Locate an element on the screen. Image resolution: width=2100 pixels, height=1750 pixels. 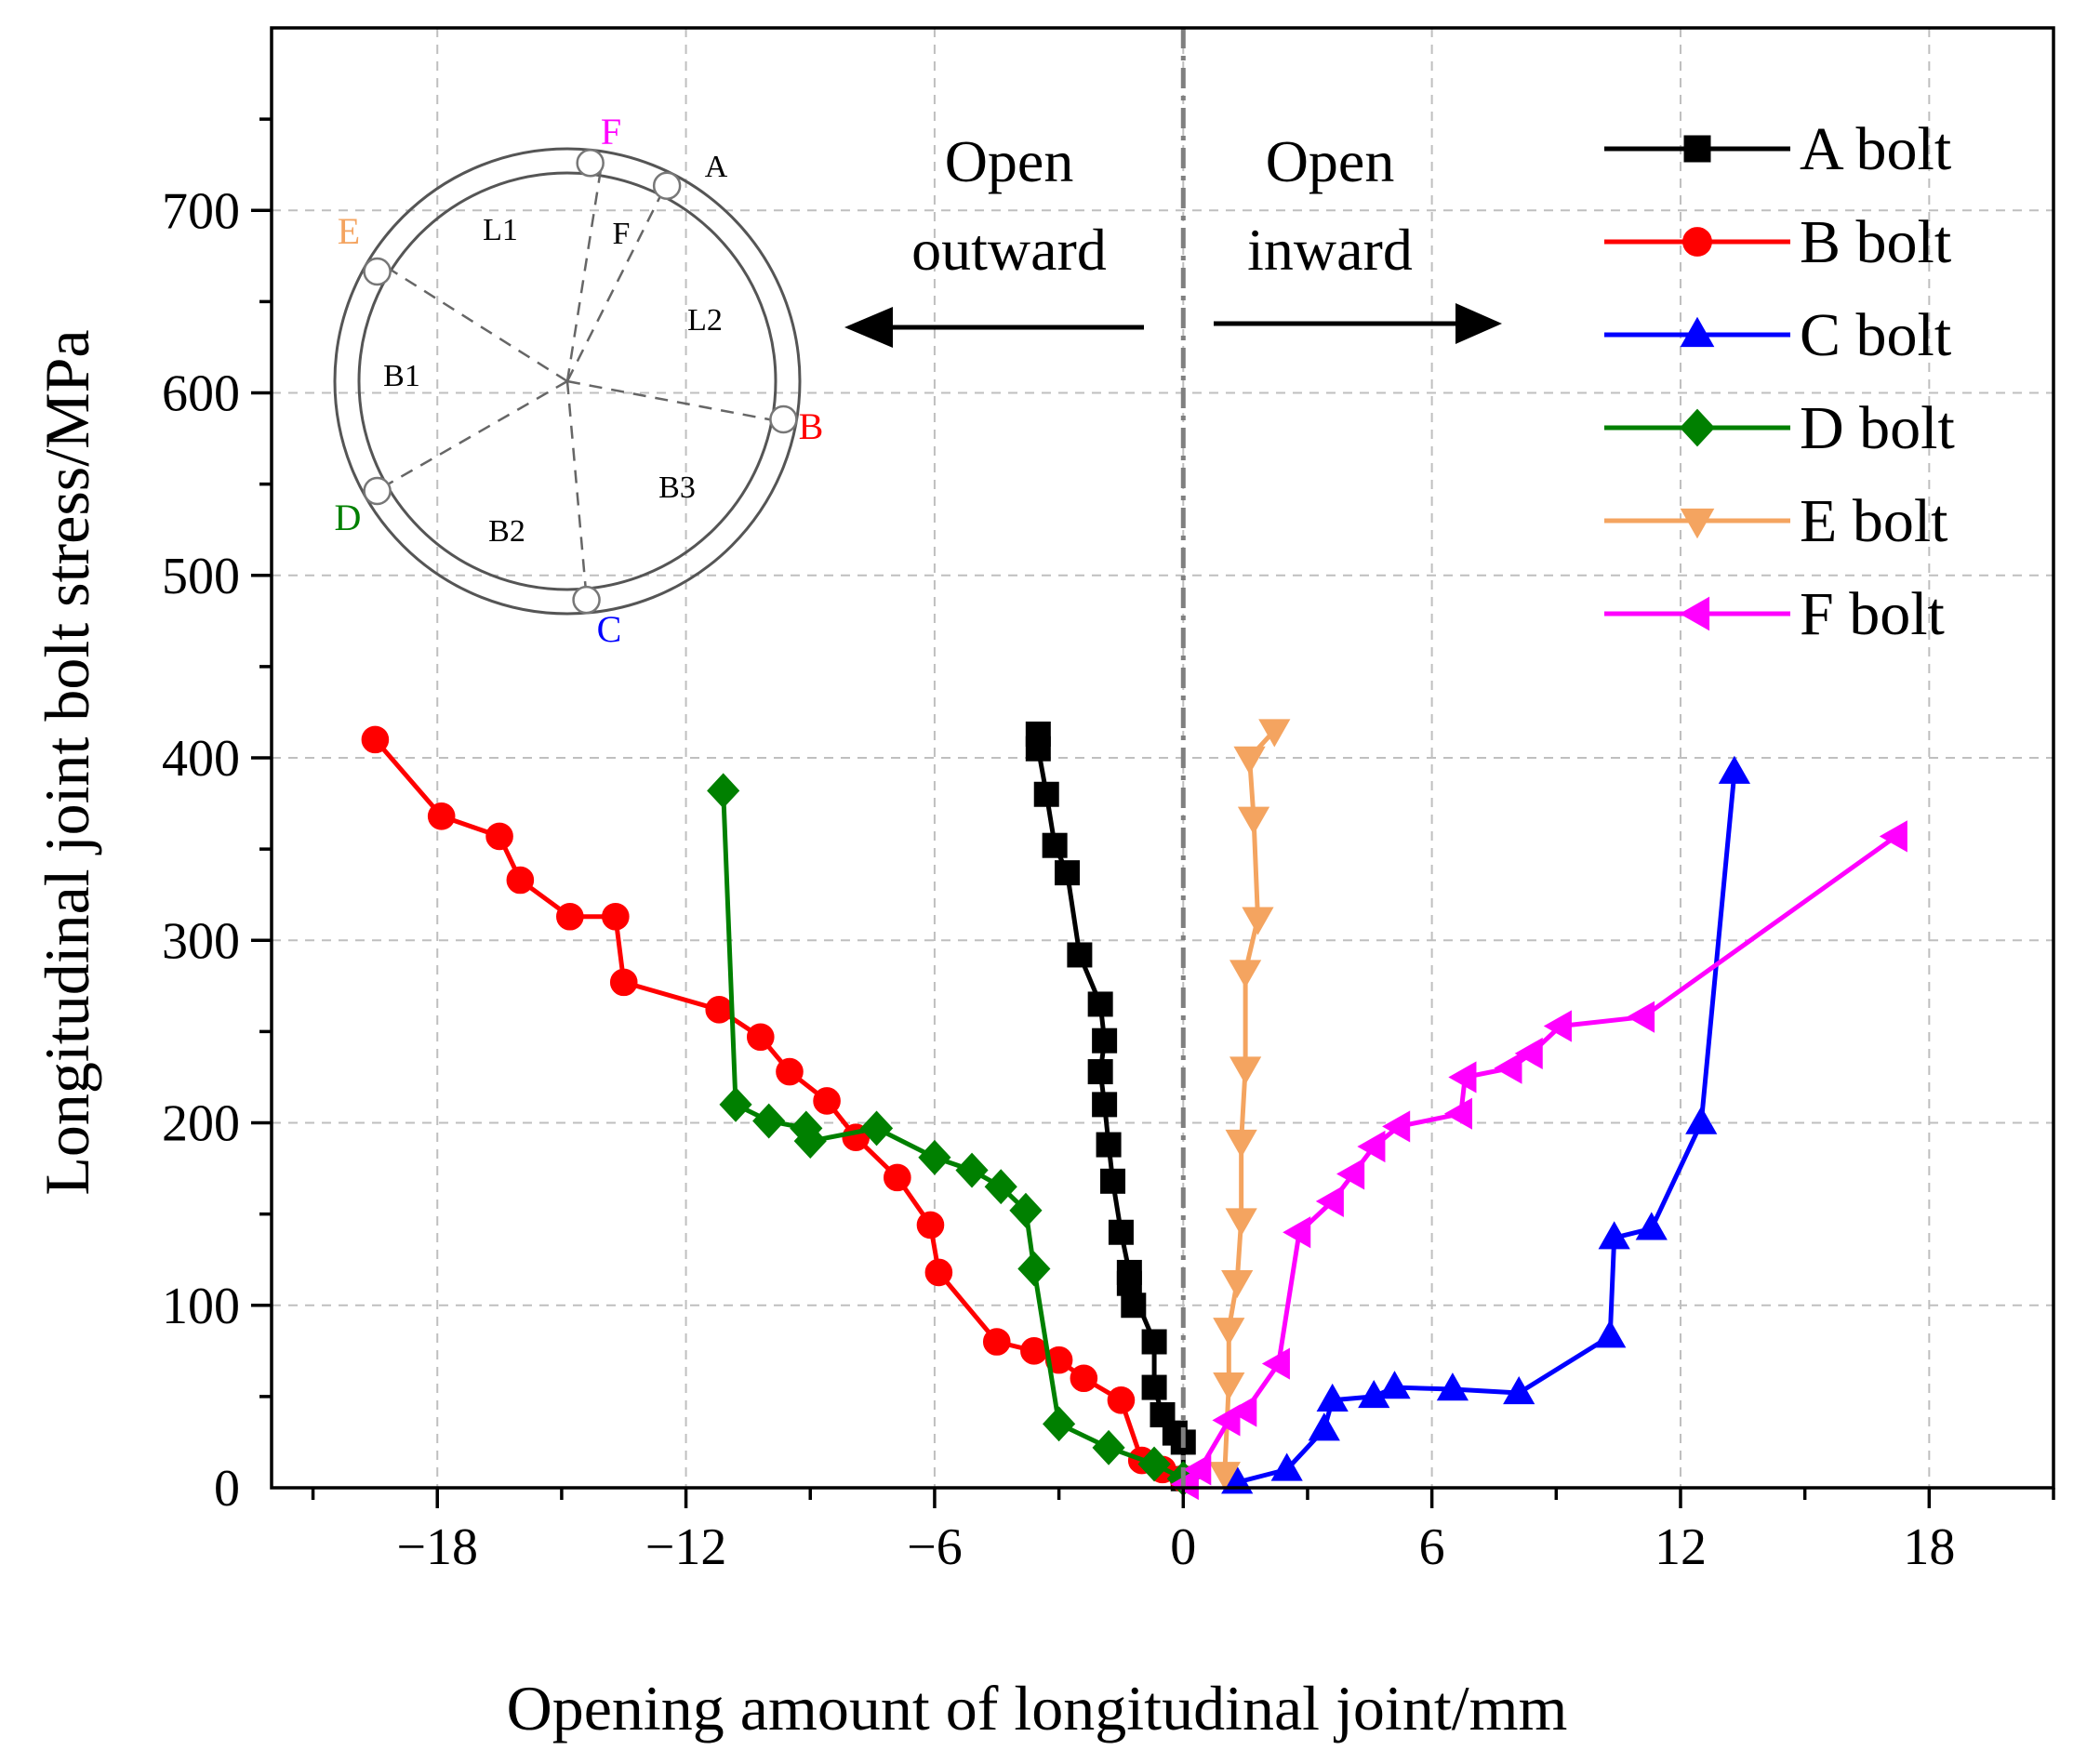
series-f-bolt is located at coordinates (1539, 1160).